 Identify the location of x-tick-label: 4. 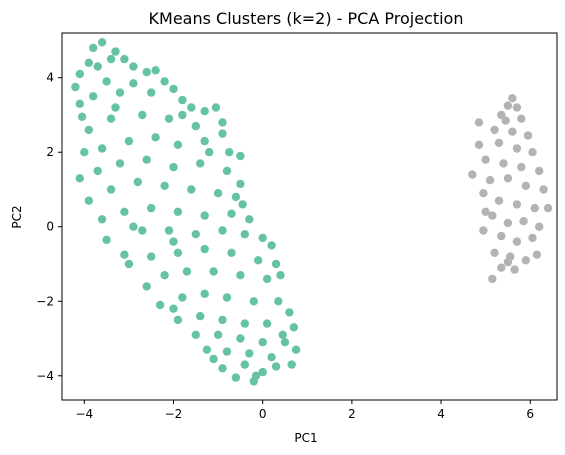
(441, 414).